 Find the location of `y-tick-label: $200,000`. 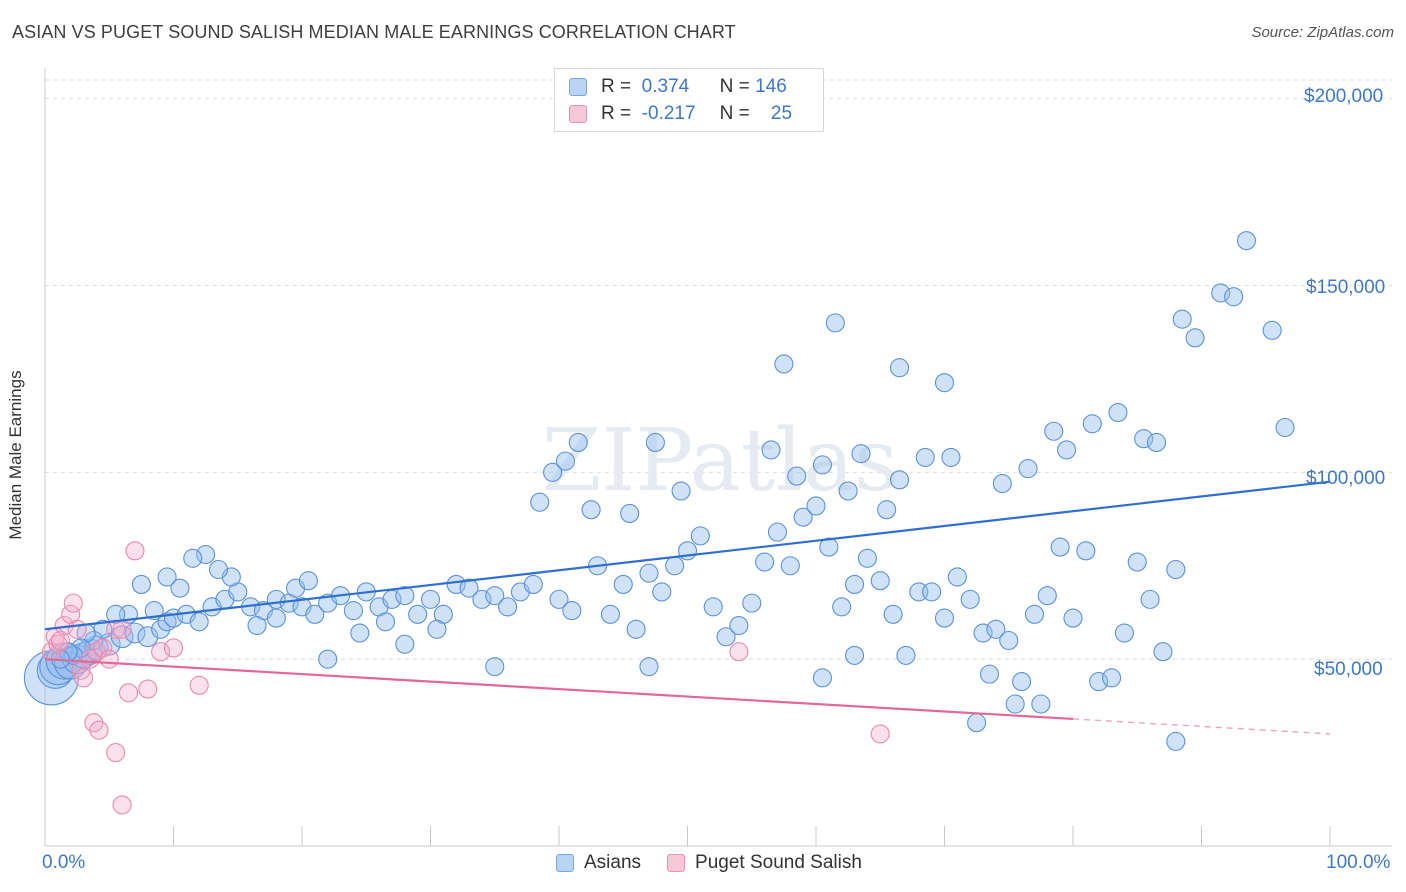

y-tick-label: $200,000 is located at coordinates (1344, 96).